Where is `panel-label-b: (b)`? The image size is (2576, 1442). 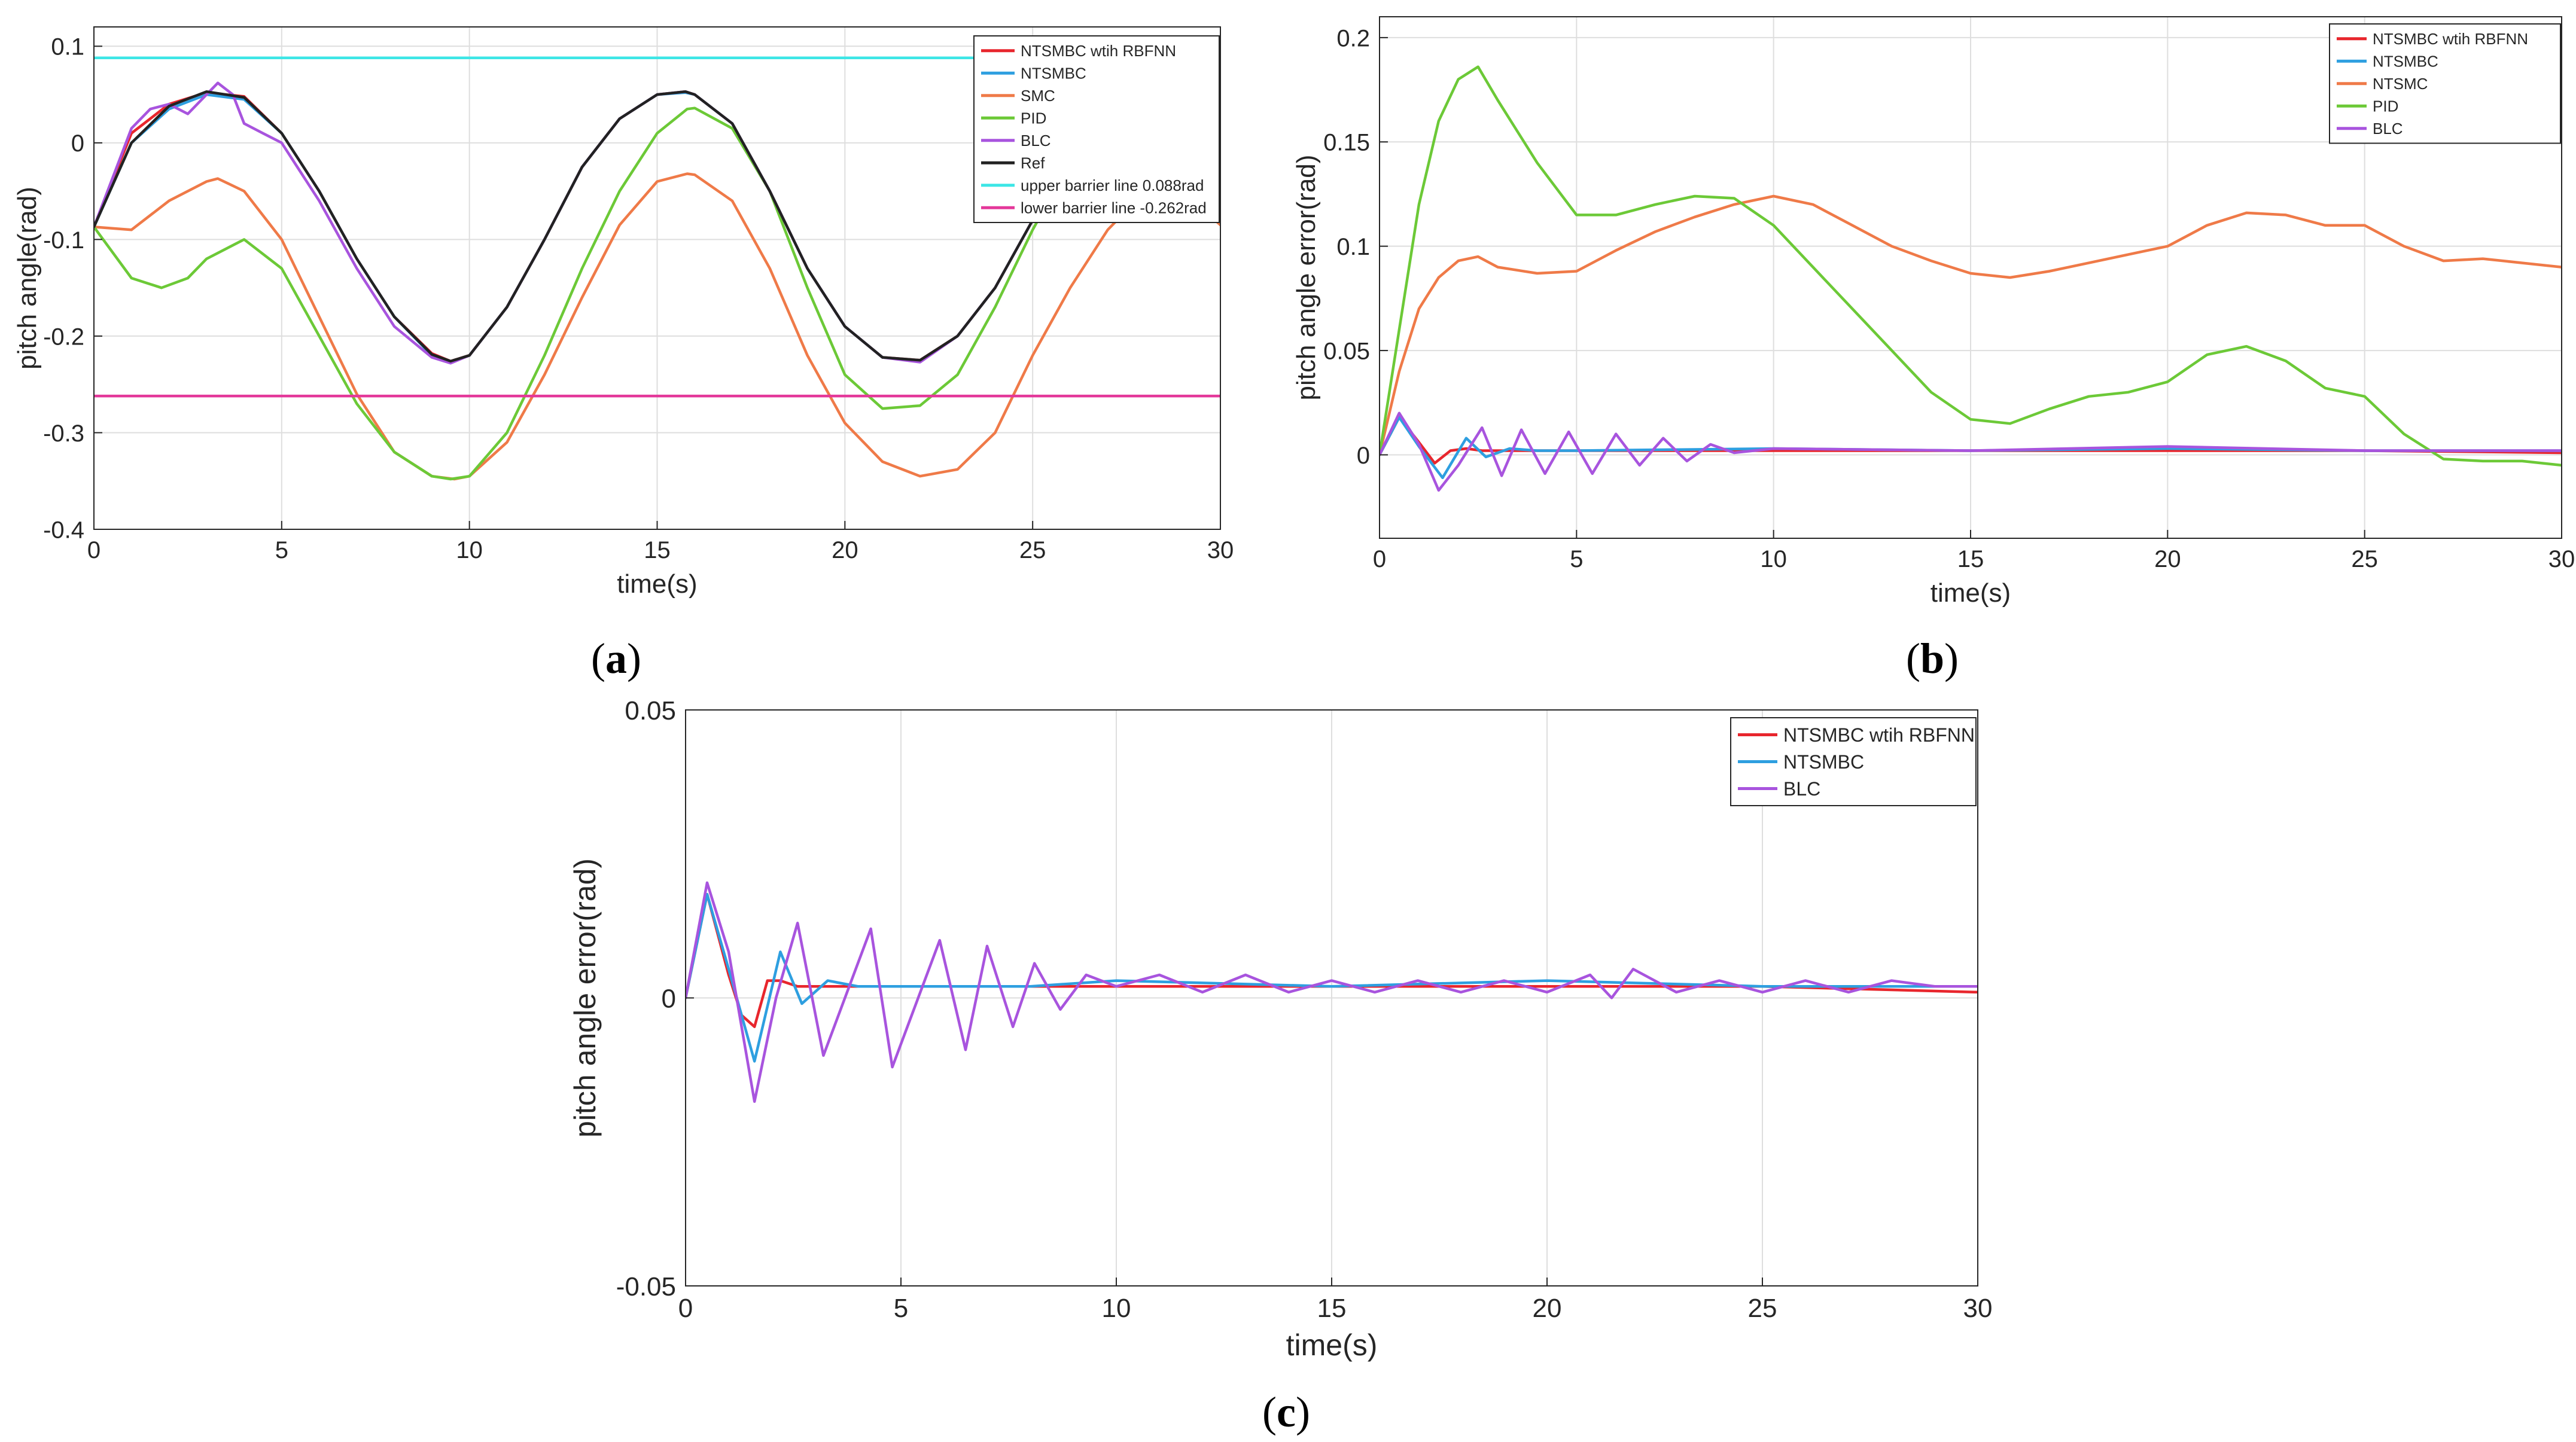
panel-label-b: (b) is located at coordinates (1932, 658).